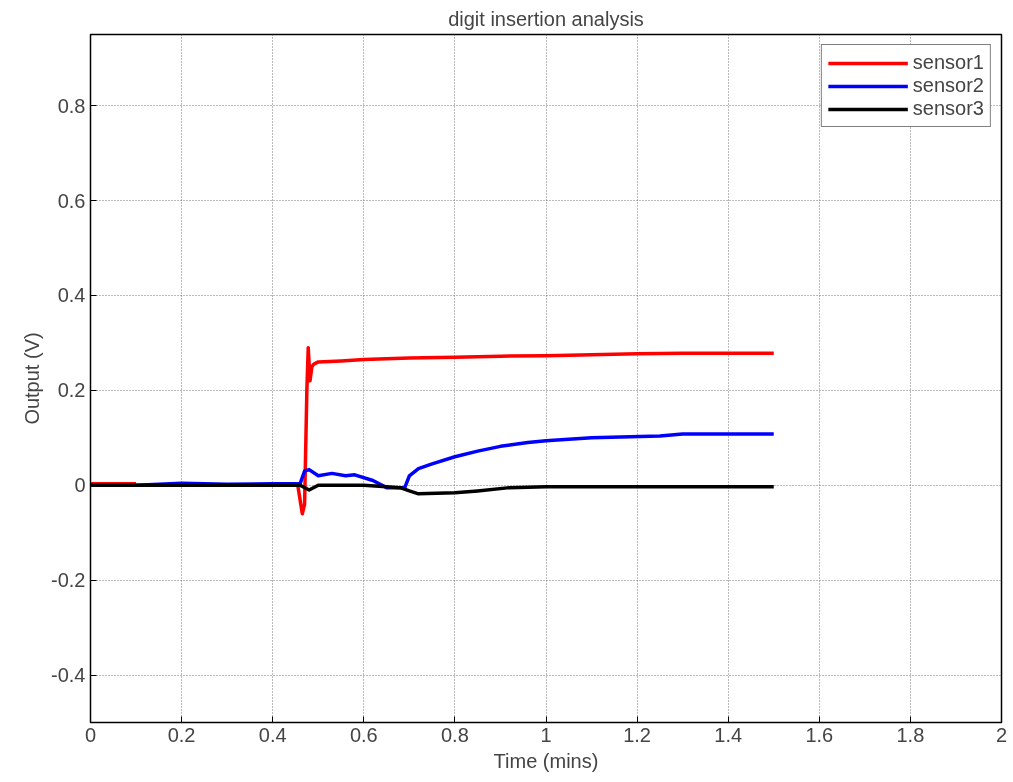  Describe the element at coordinates (637, 734) in the screenshot. I see `x-tick-label: 1.2` at that location.